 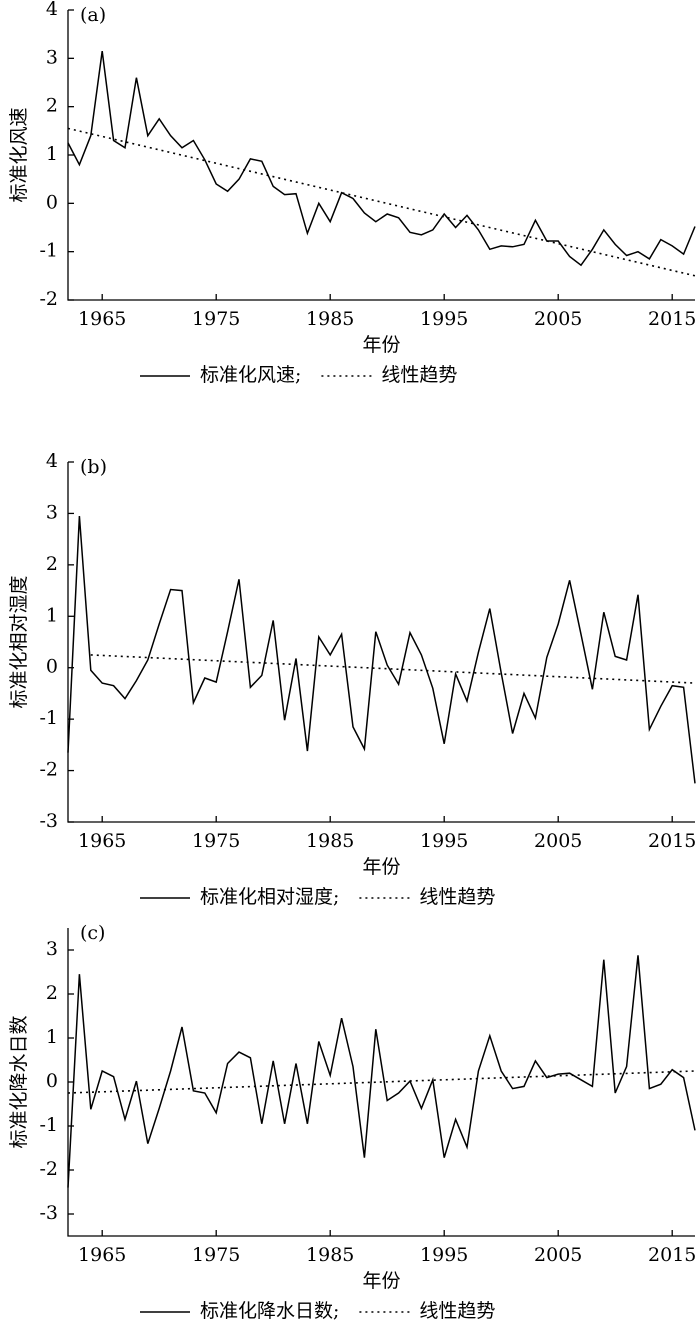 What do you see at coordinates (19, 1081) in the screenshot?
I see `y-axis-label: 标准化降水日数` at bounding box center [19, 1081].